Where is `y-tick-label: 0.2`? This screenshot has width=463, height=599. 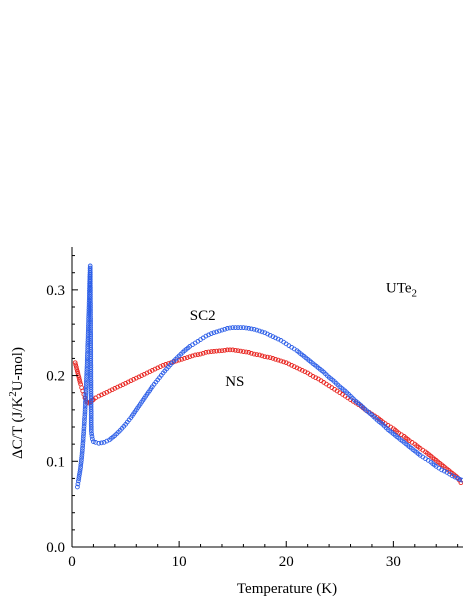
y-tick-label: 0.2 is located at coordinates (55, 377).